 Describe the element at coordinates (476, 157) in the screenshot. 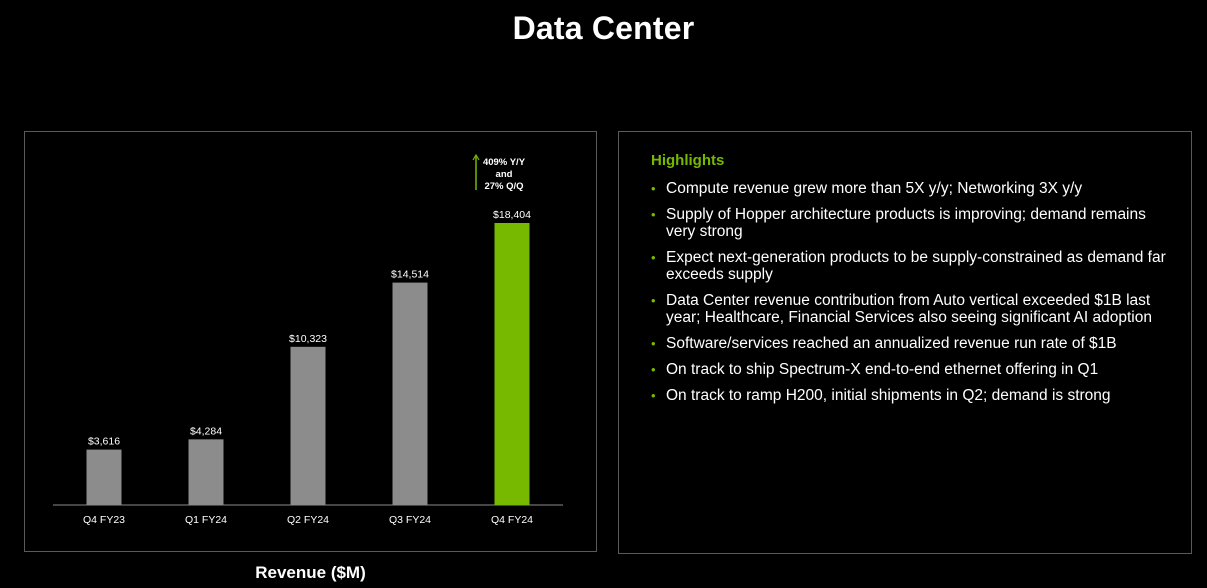

I see `up-arrow-head-icon` at that location.